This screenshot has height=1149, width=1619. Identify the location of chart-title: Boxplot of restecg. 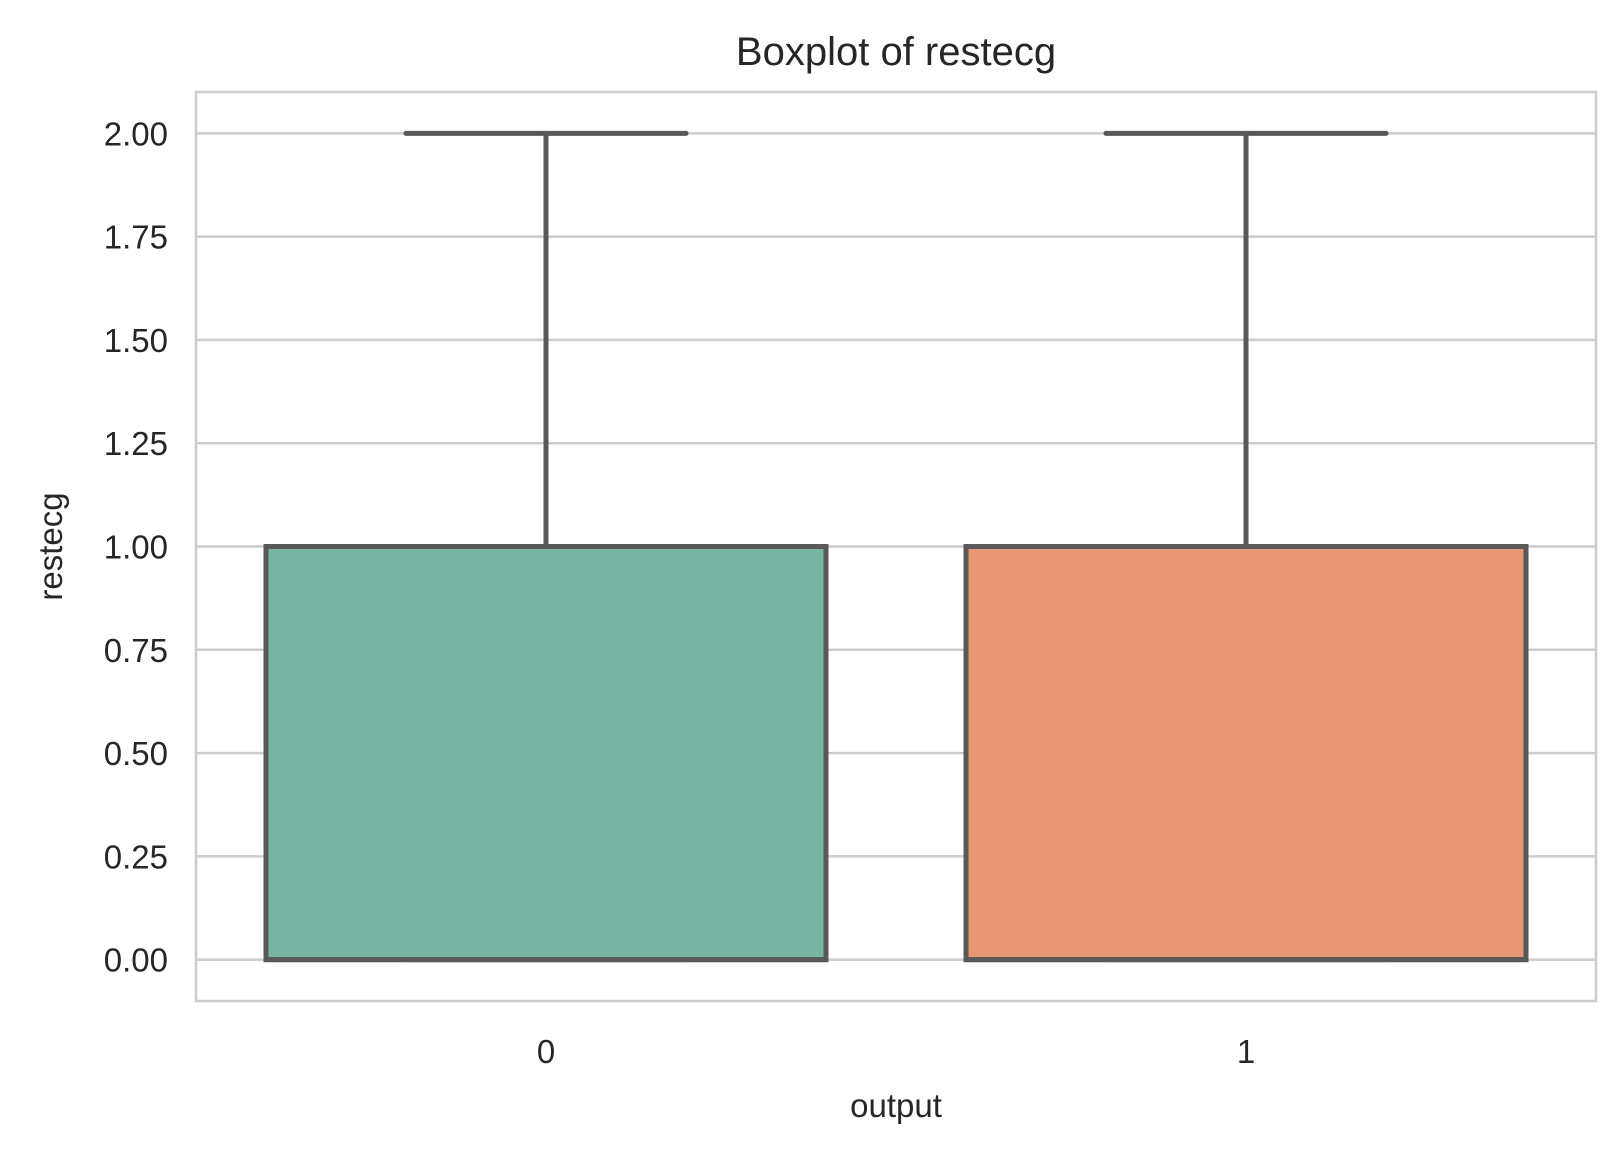
(896, 52).